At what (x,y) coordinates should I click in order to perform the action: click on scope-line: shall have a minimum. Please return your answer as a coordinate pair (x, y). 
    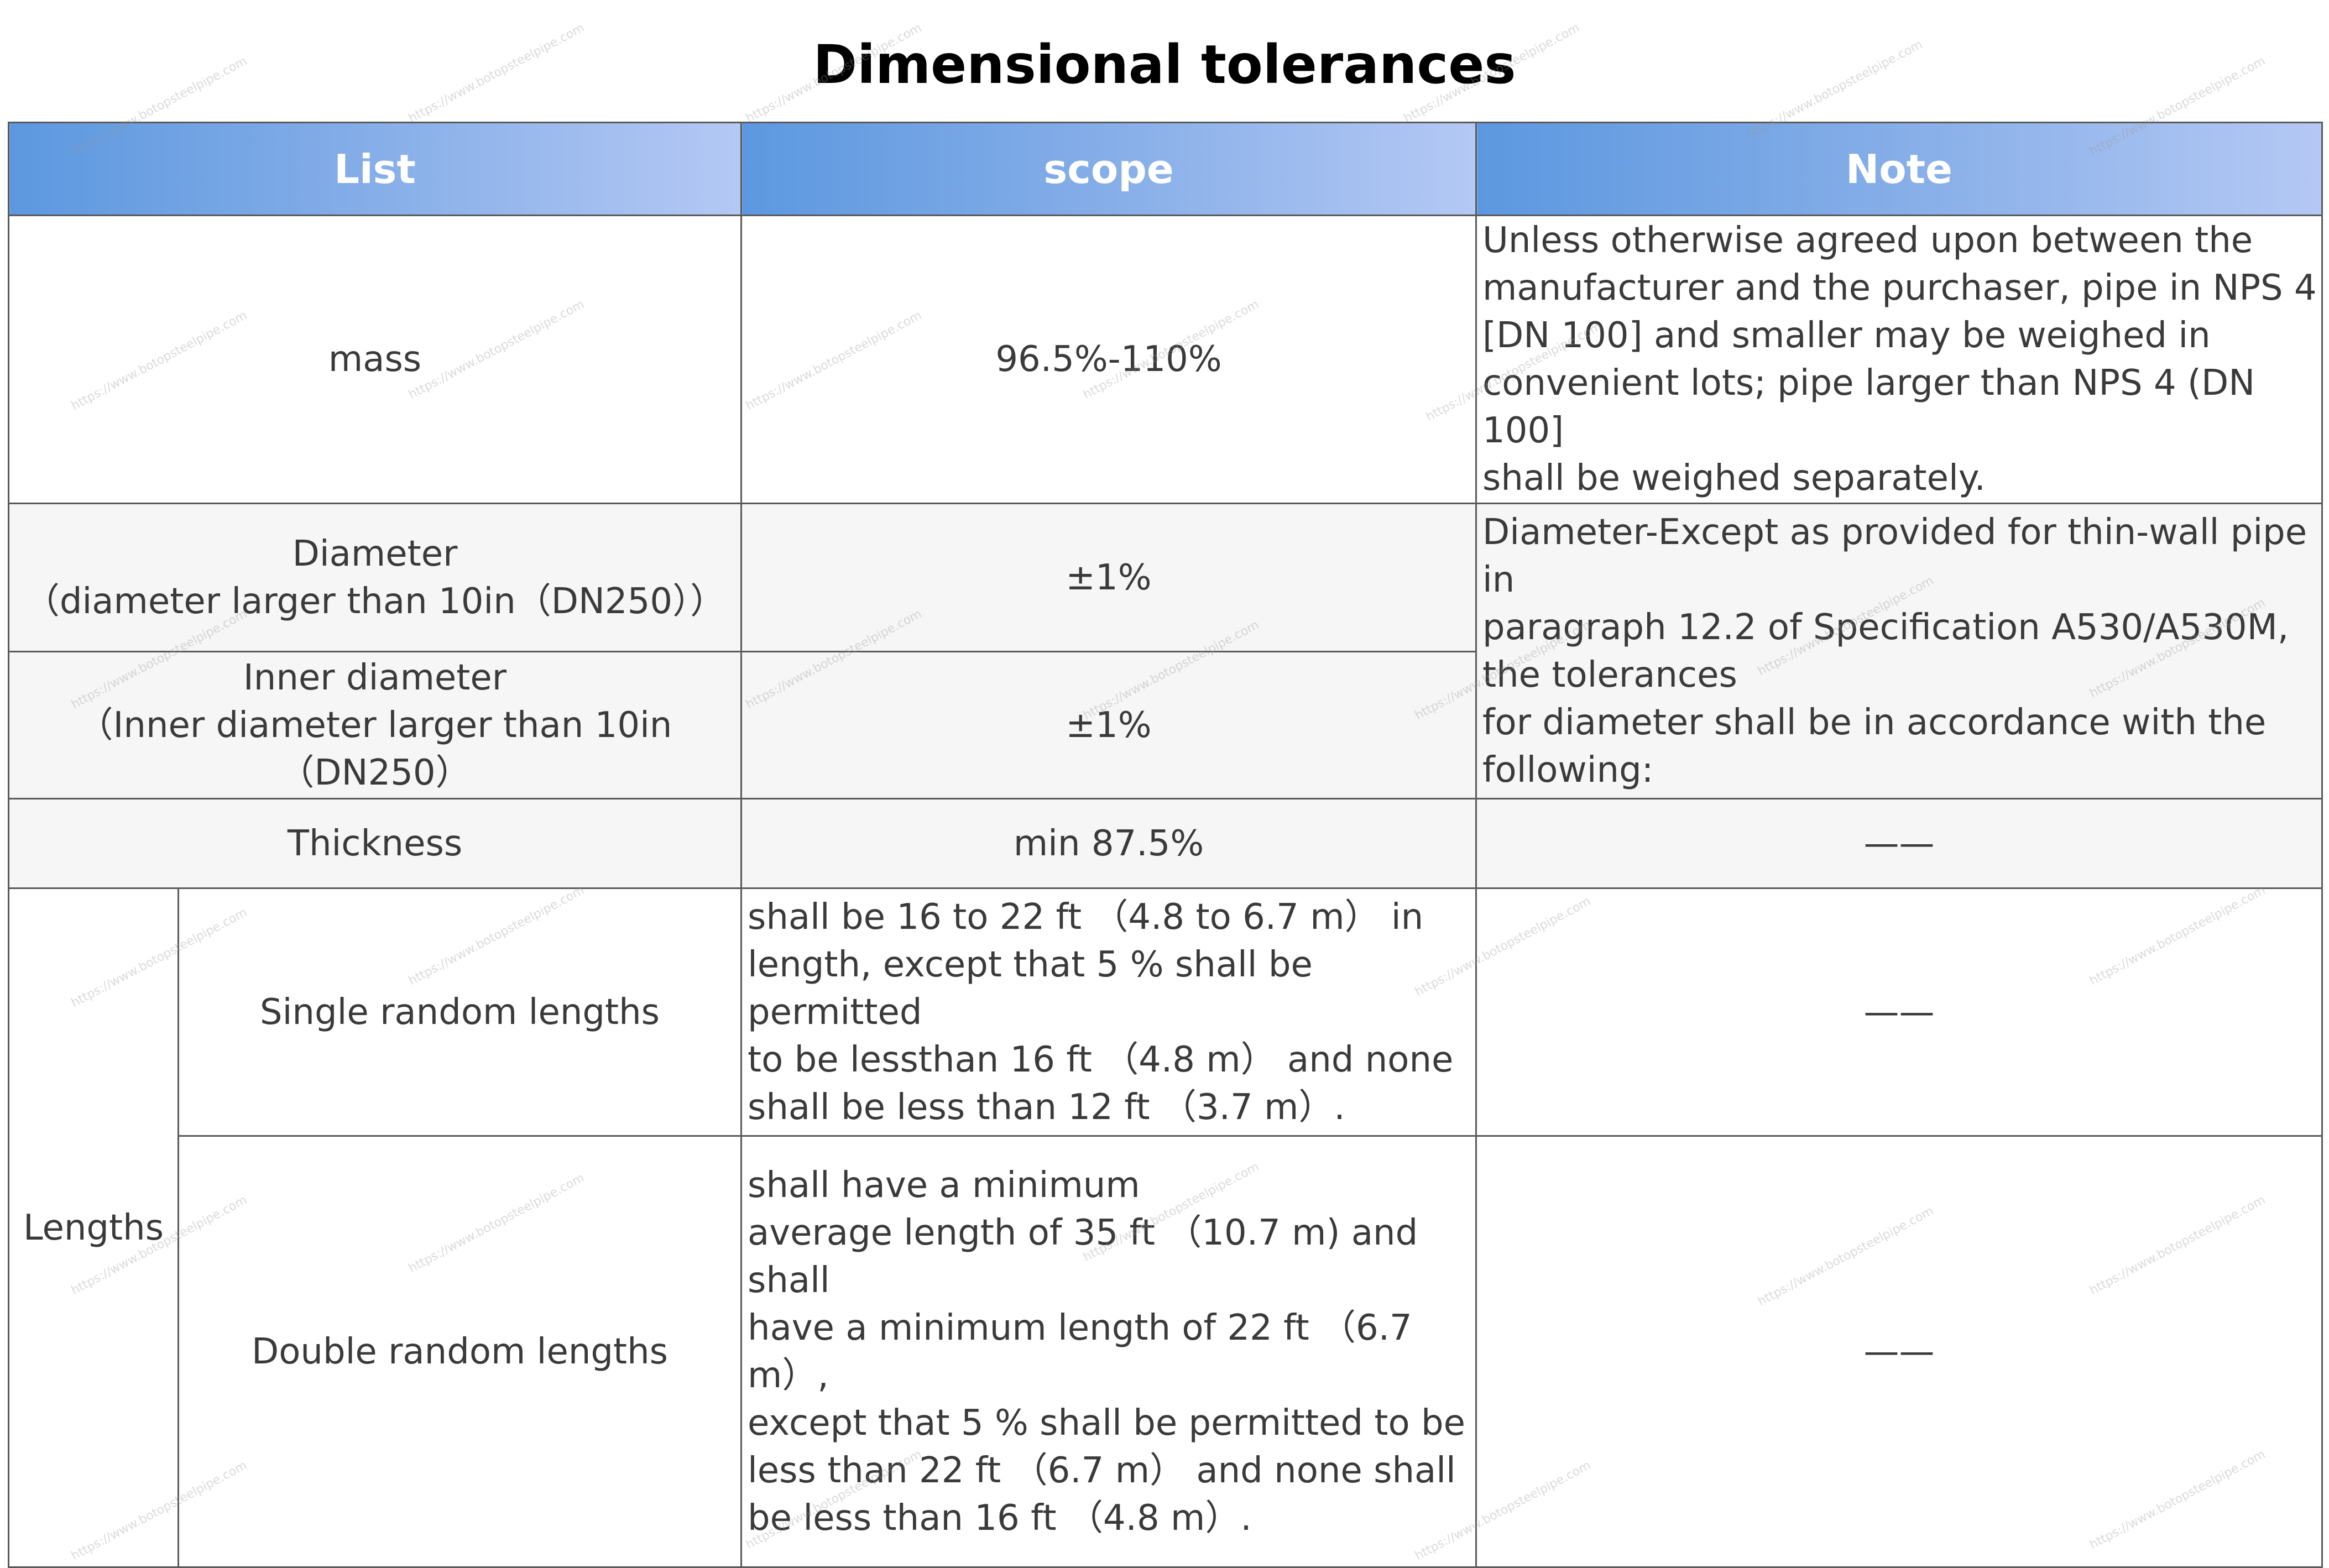
    Looking at the image, I should click on (944, 1185).